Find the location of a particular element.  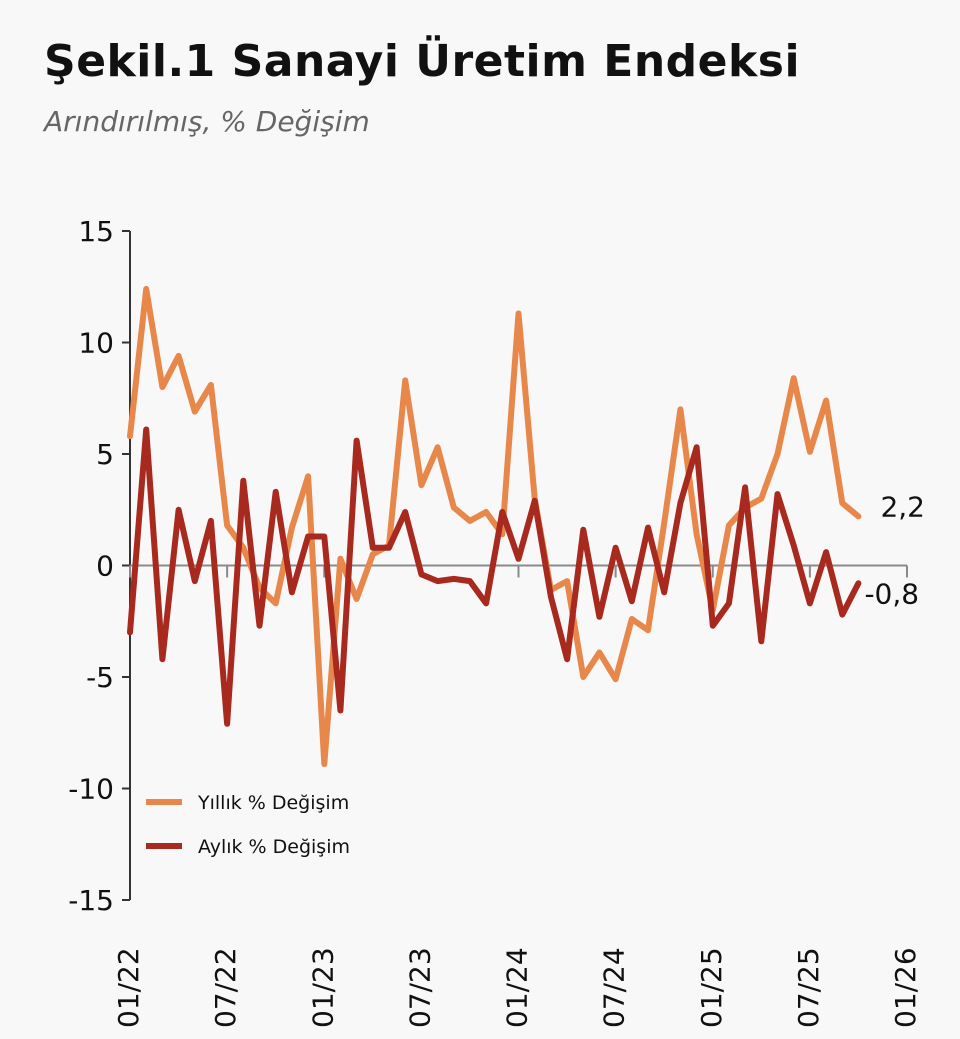

chart-subtitle: Arındırılmış, % Değişim is located at coordinates (207, 121).